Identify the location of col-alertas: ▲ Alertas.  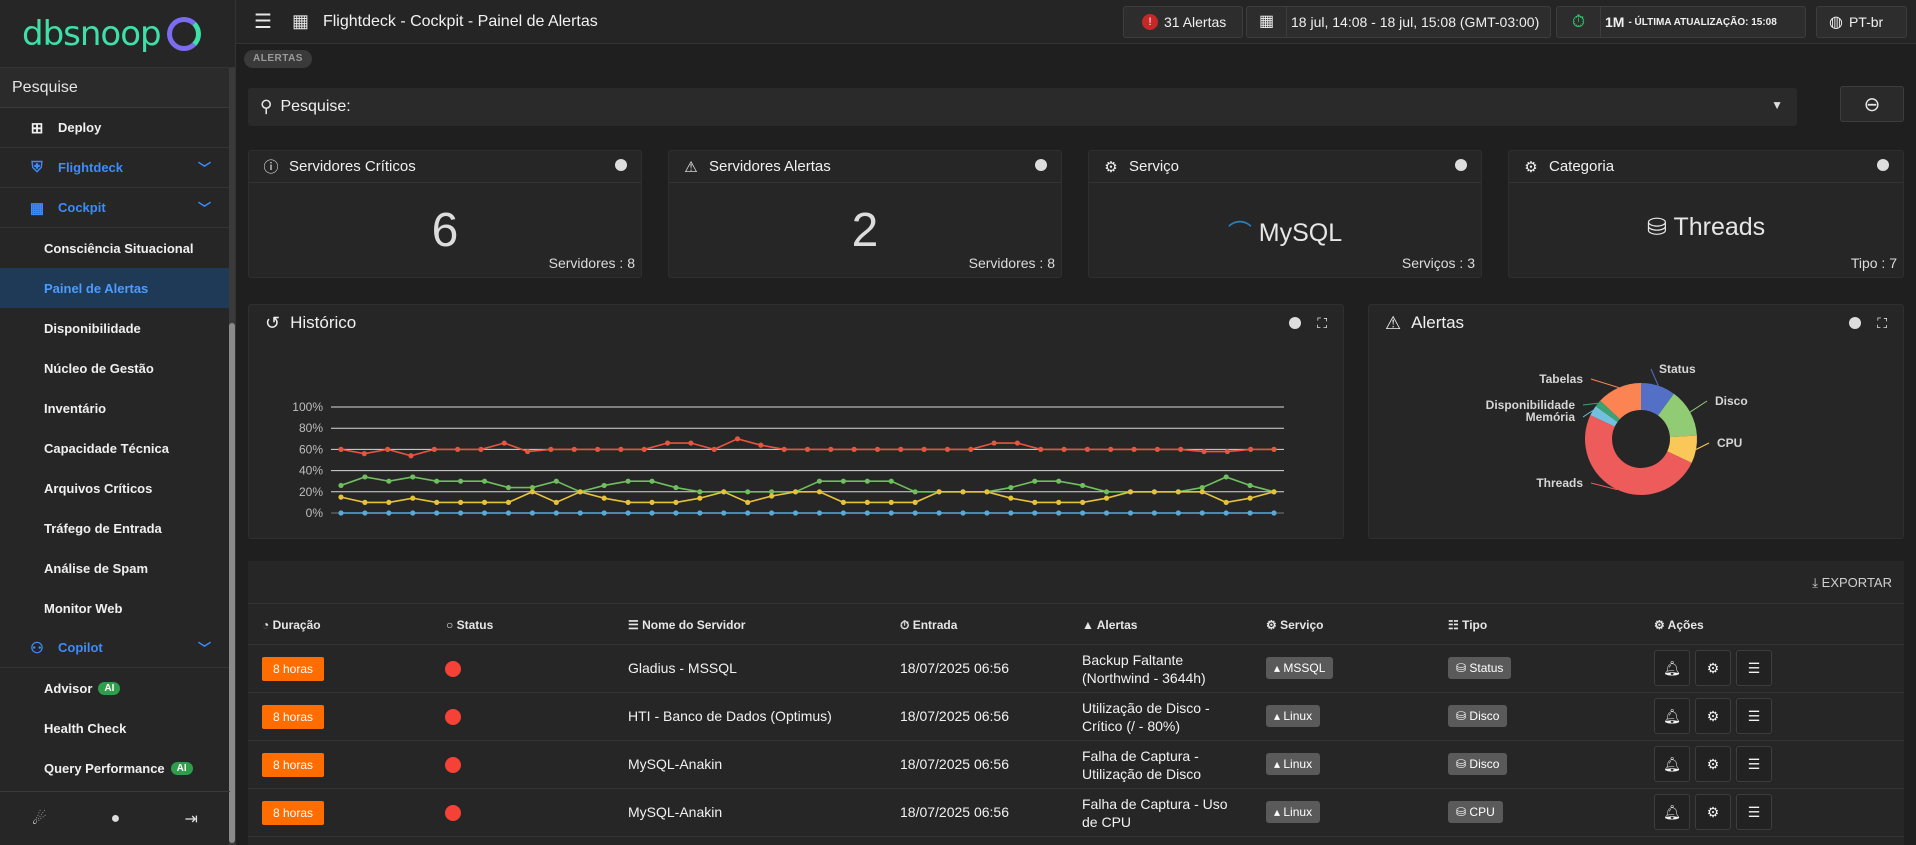
(1110, 625).